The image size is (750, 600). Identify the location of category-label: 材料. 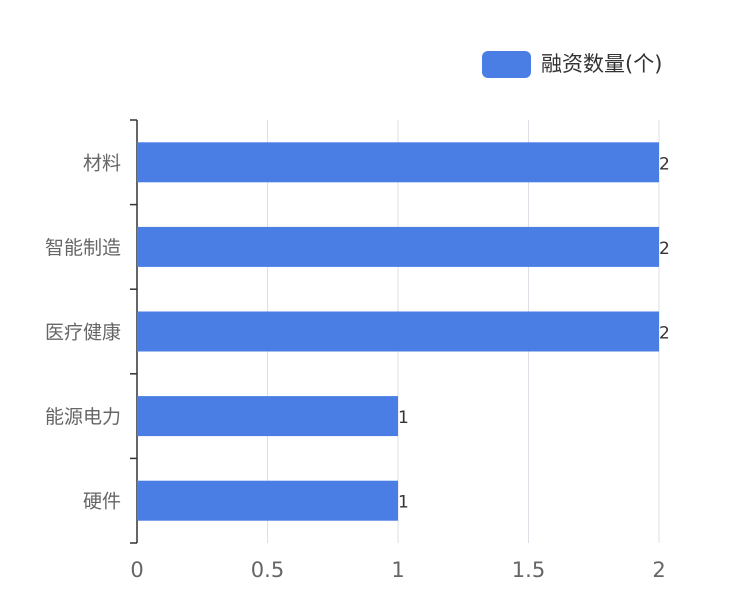
(102, 163).